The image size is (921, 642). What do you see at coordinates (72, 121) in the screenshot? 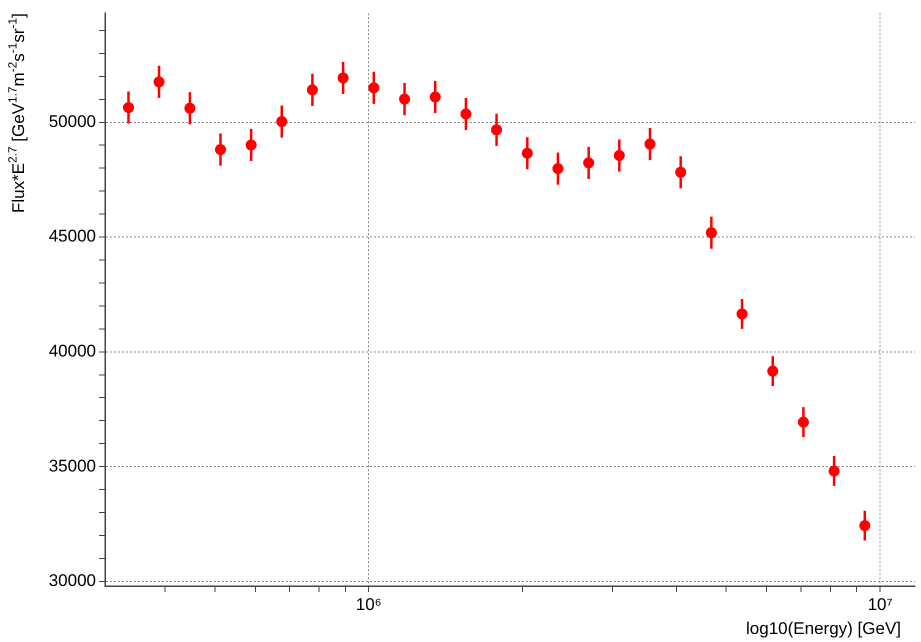
I see `y-tick-label: 50000` at bounding box center [72, 121].